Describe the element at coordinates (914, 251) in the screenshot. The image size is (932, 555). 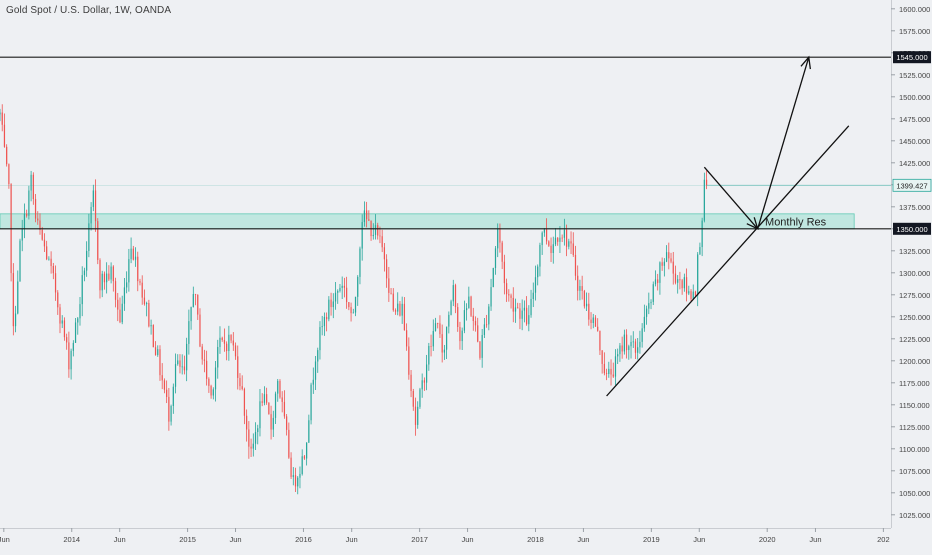
I see `y-tick-label: 1325.000` at that location.